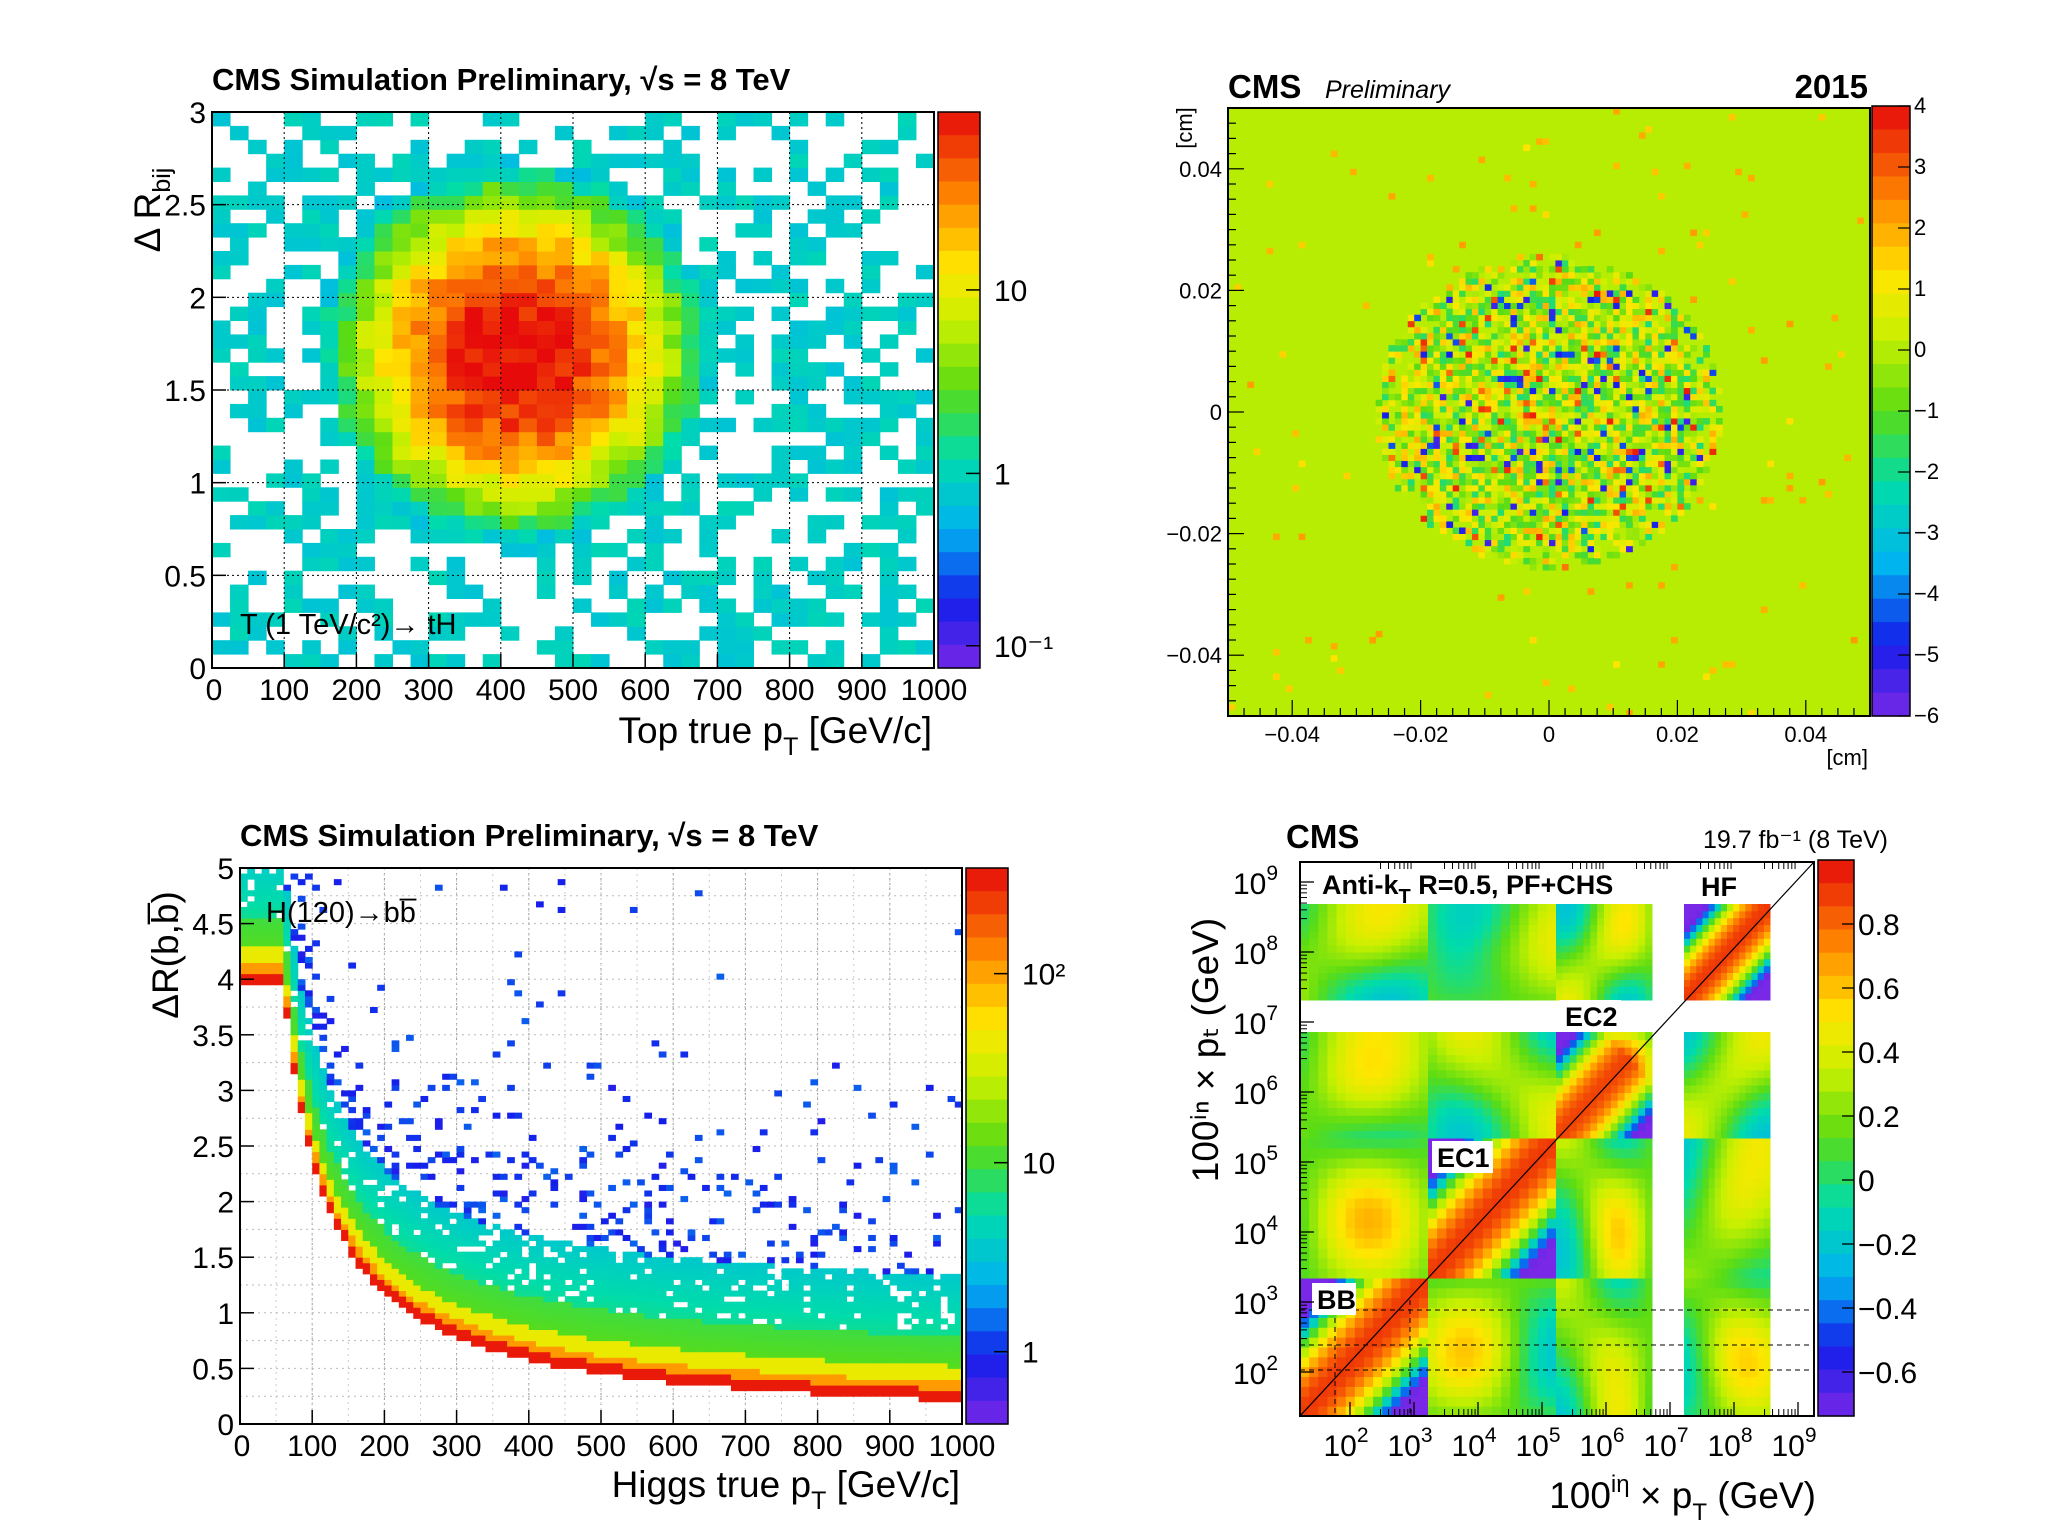  I want to click on chart-a-colorbar-step, so click(959, 448).